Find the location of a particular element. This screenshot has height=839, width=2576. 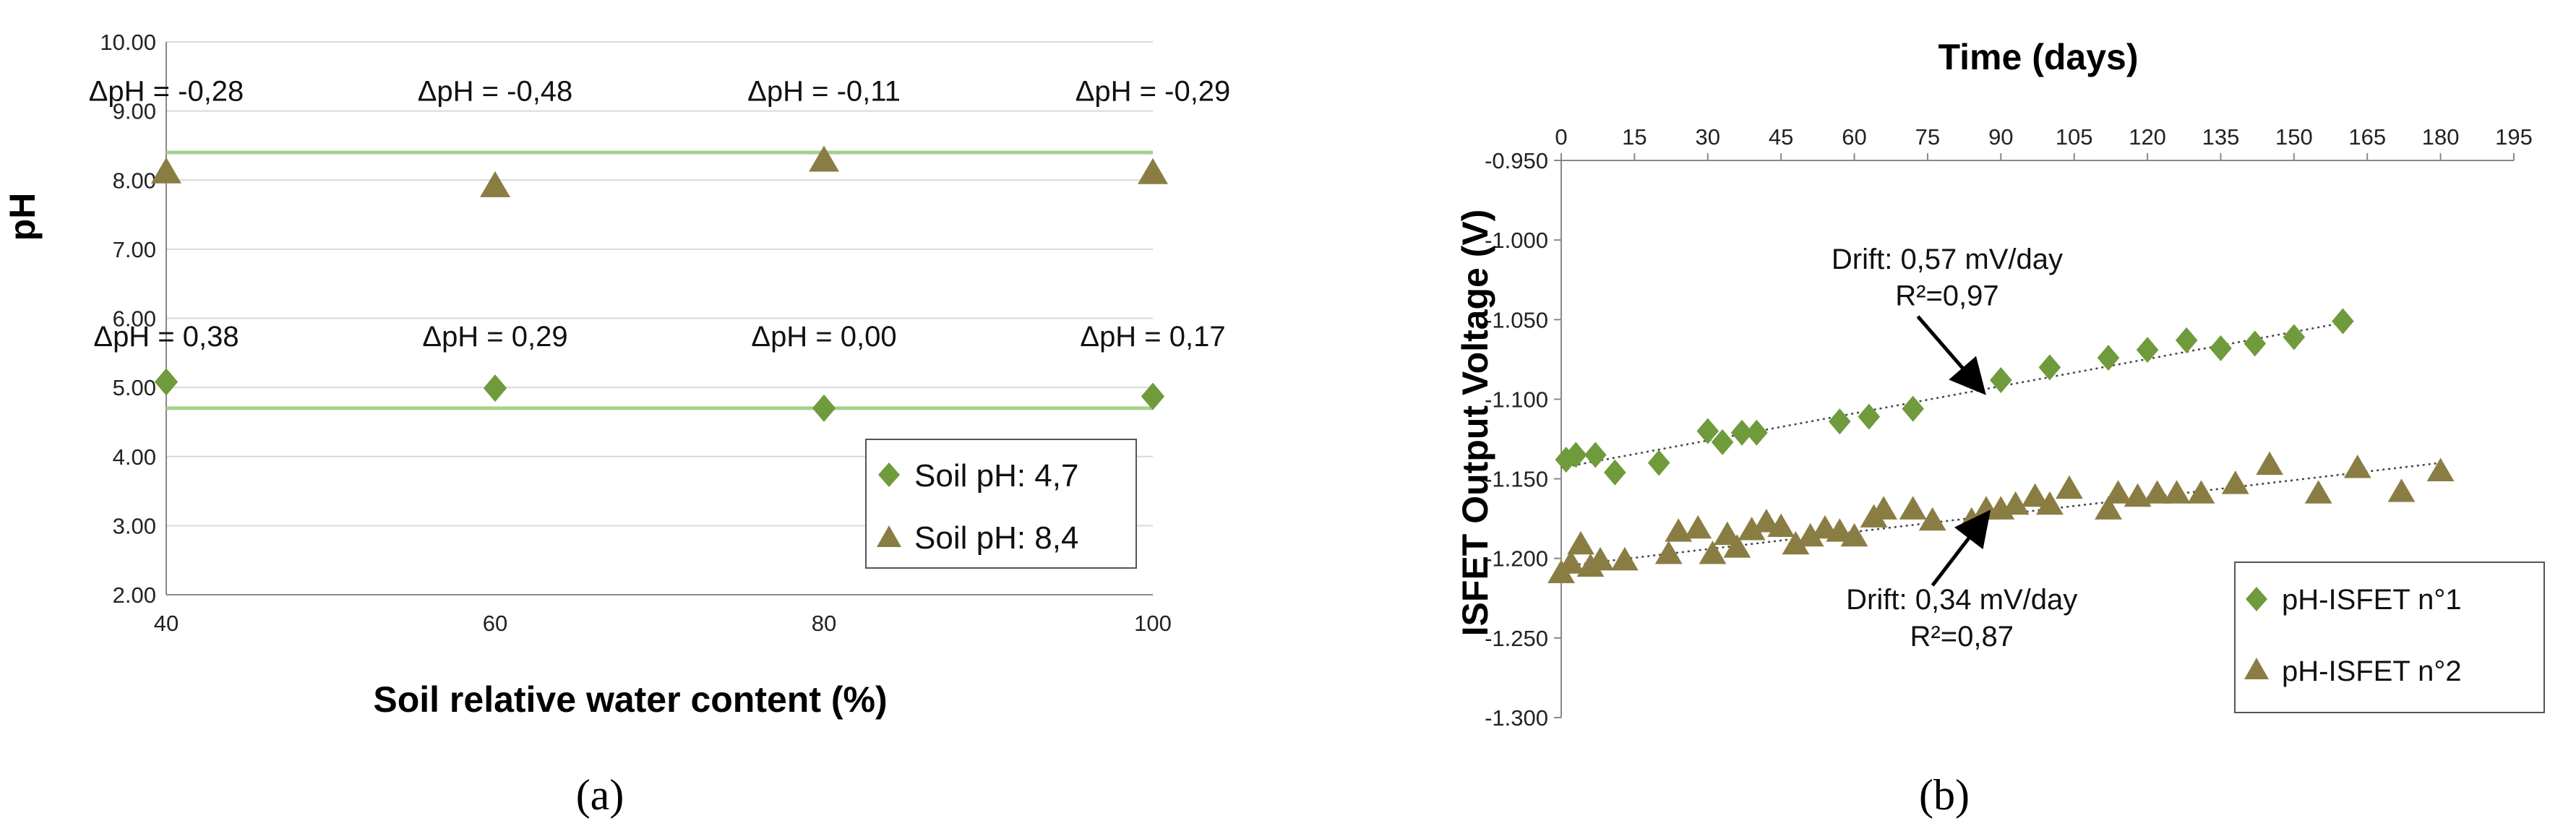

a-legend-label-2: Soil pH: 8,4 is located at coordinates (996, 538).